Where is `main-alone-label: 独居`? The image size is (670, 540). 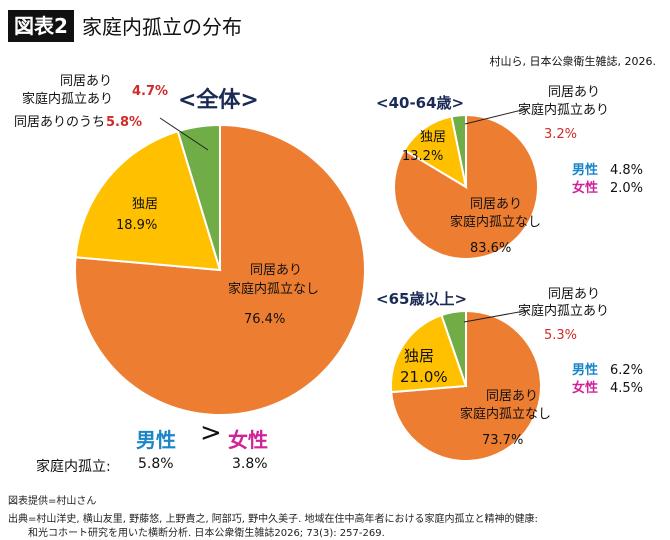
main-alone-label: 独居 is located at coordinates (145, 204).